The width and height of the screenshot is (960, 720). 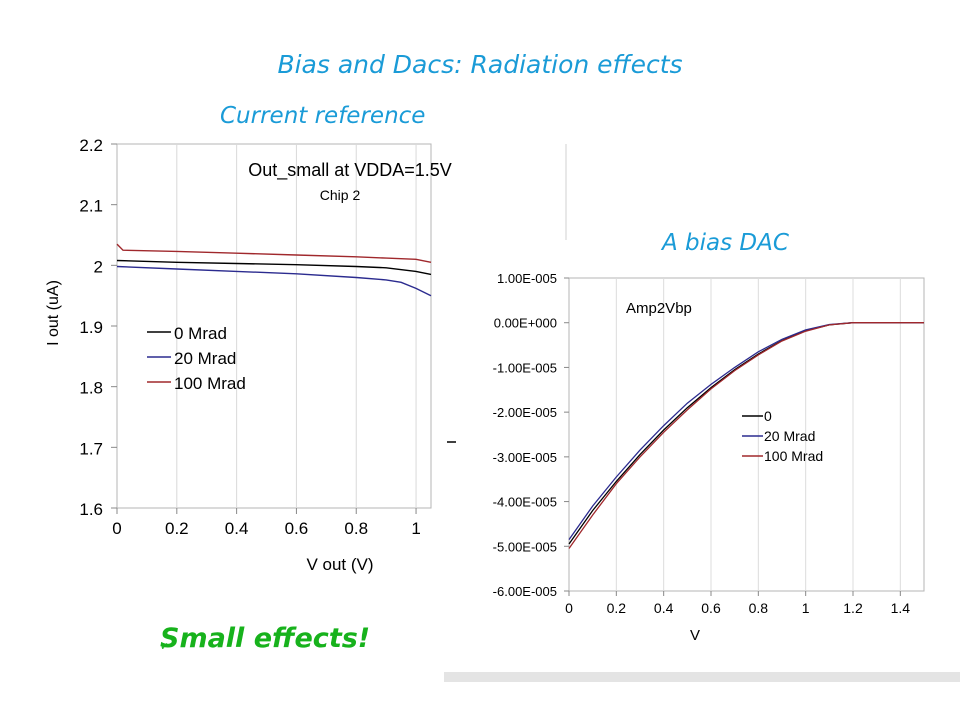 I want to click on legend-label: 0, so click(x=768, y=416).